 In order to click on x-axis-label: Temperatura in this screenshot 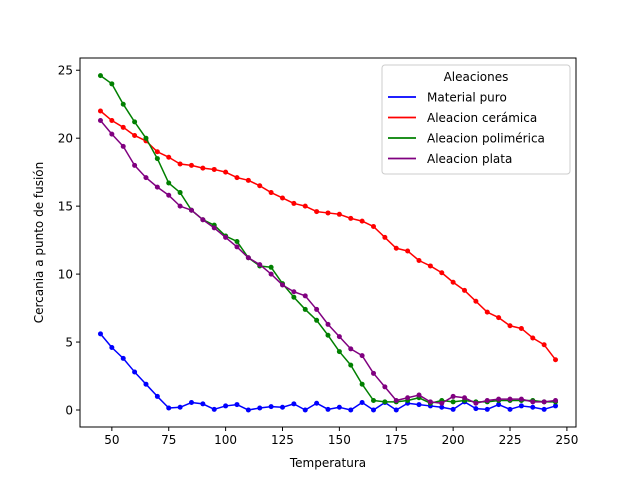, I will do `click(327, 463)`.